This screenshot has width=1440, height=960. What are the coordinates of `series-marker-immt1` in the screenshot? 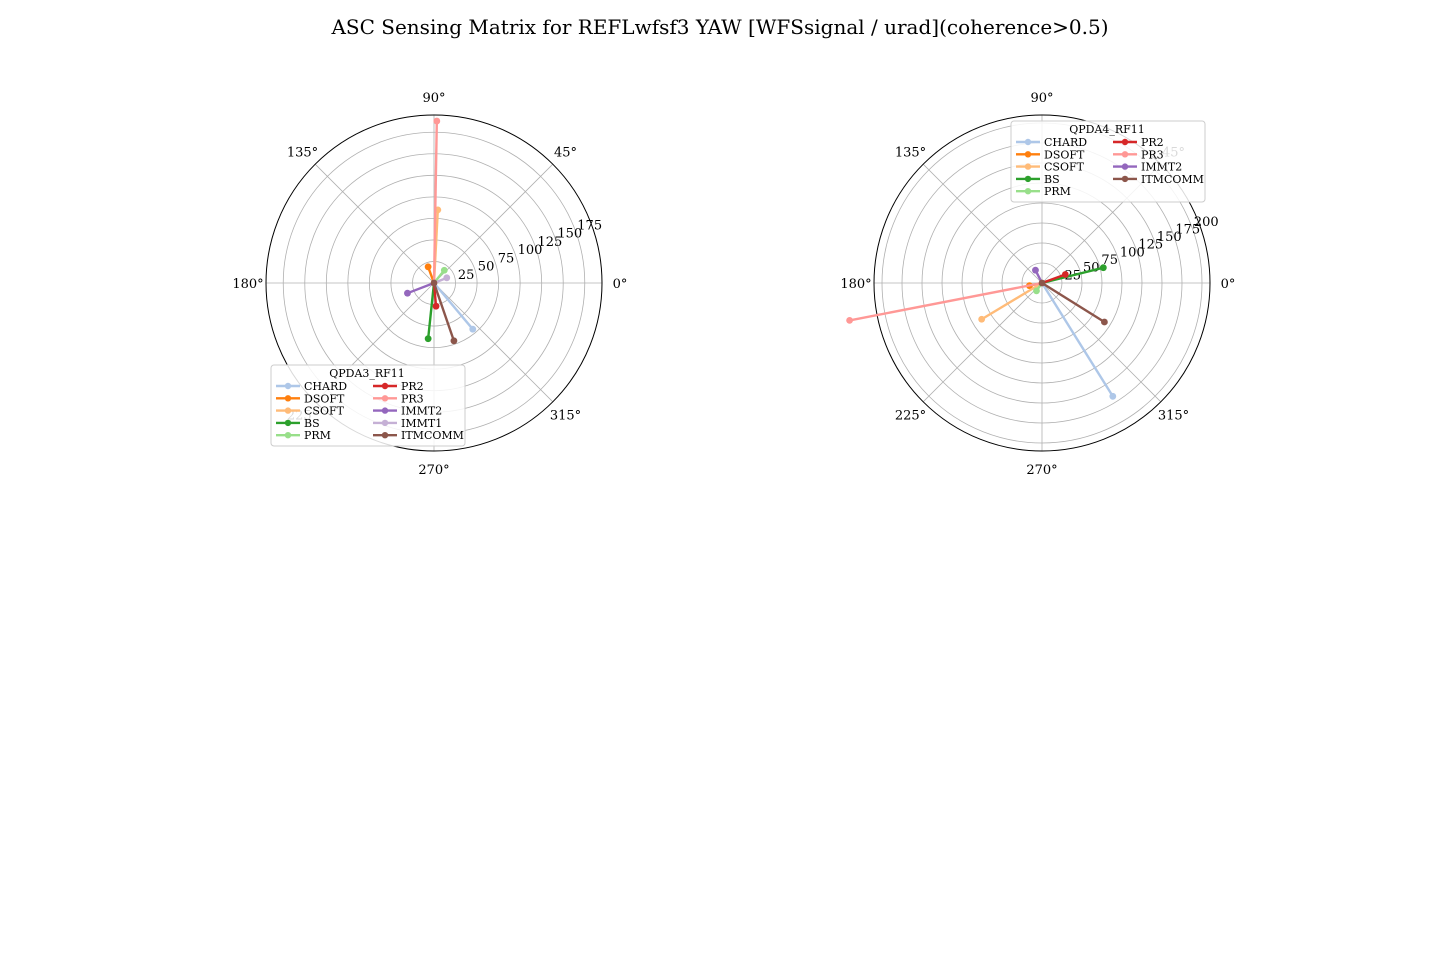 It's located at (447, 278).